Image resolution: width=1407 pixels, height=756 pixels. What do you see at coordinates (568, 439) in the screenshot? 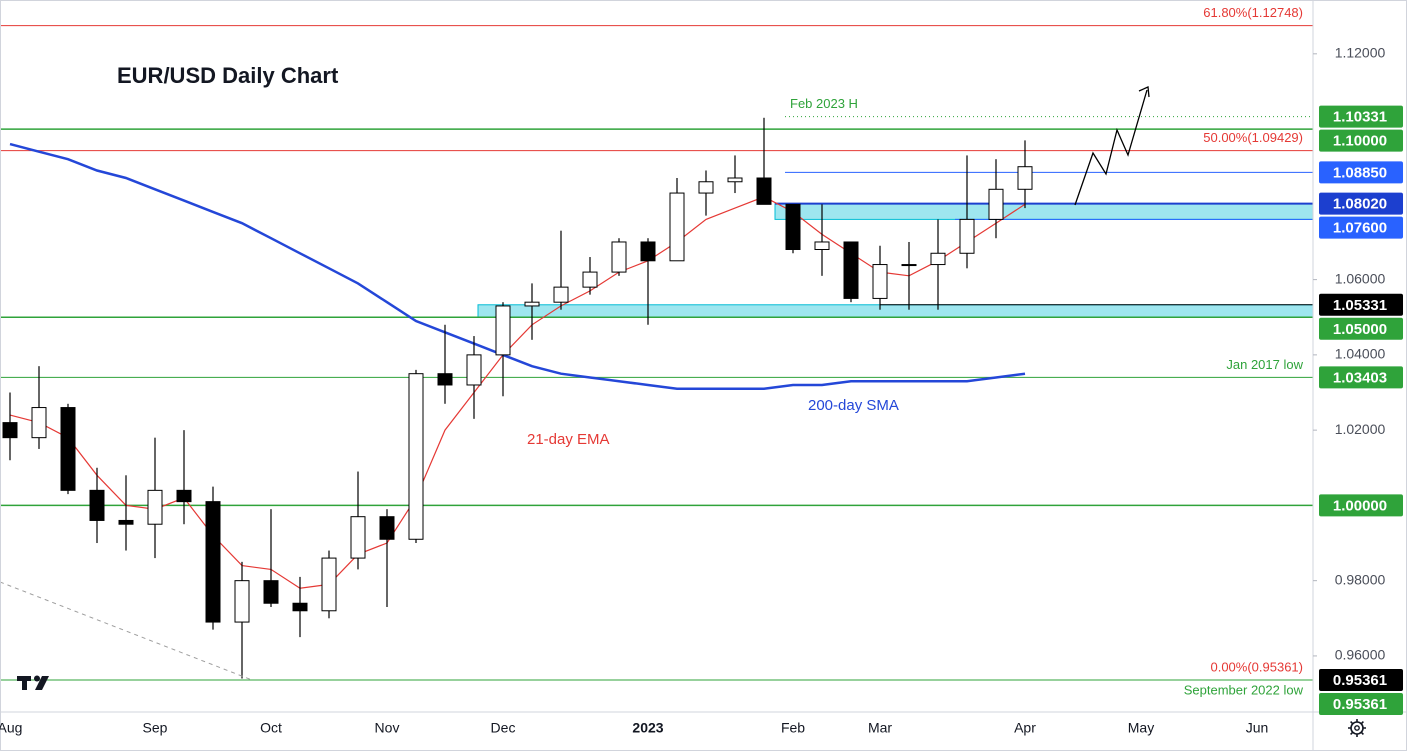
I see `series-label: 21-day EMA` at bounding box center [568, 439].